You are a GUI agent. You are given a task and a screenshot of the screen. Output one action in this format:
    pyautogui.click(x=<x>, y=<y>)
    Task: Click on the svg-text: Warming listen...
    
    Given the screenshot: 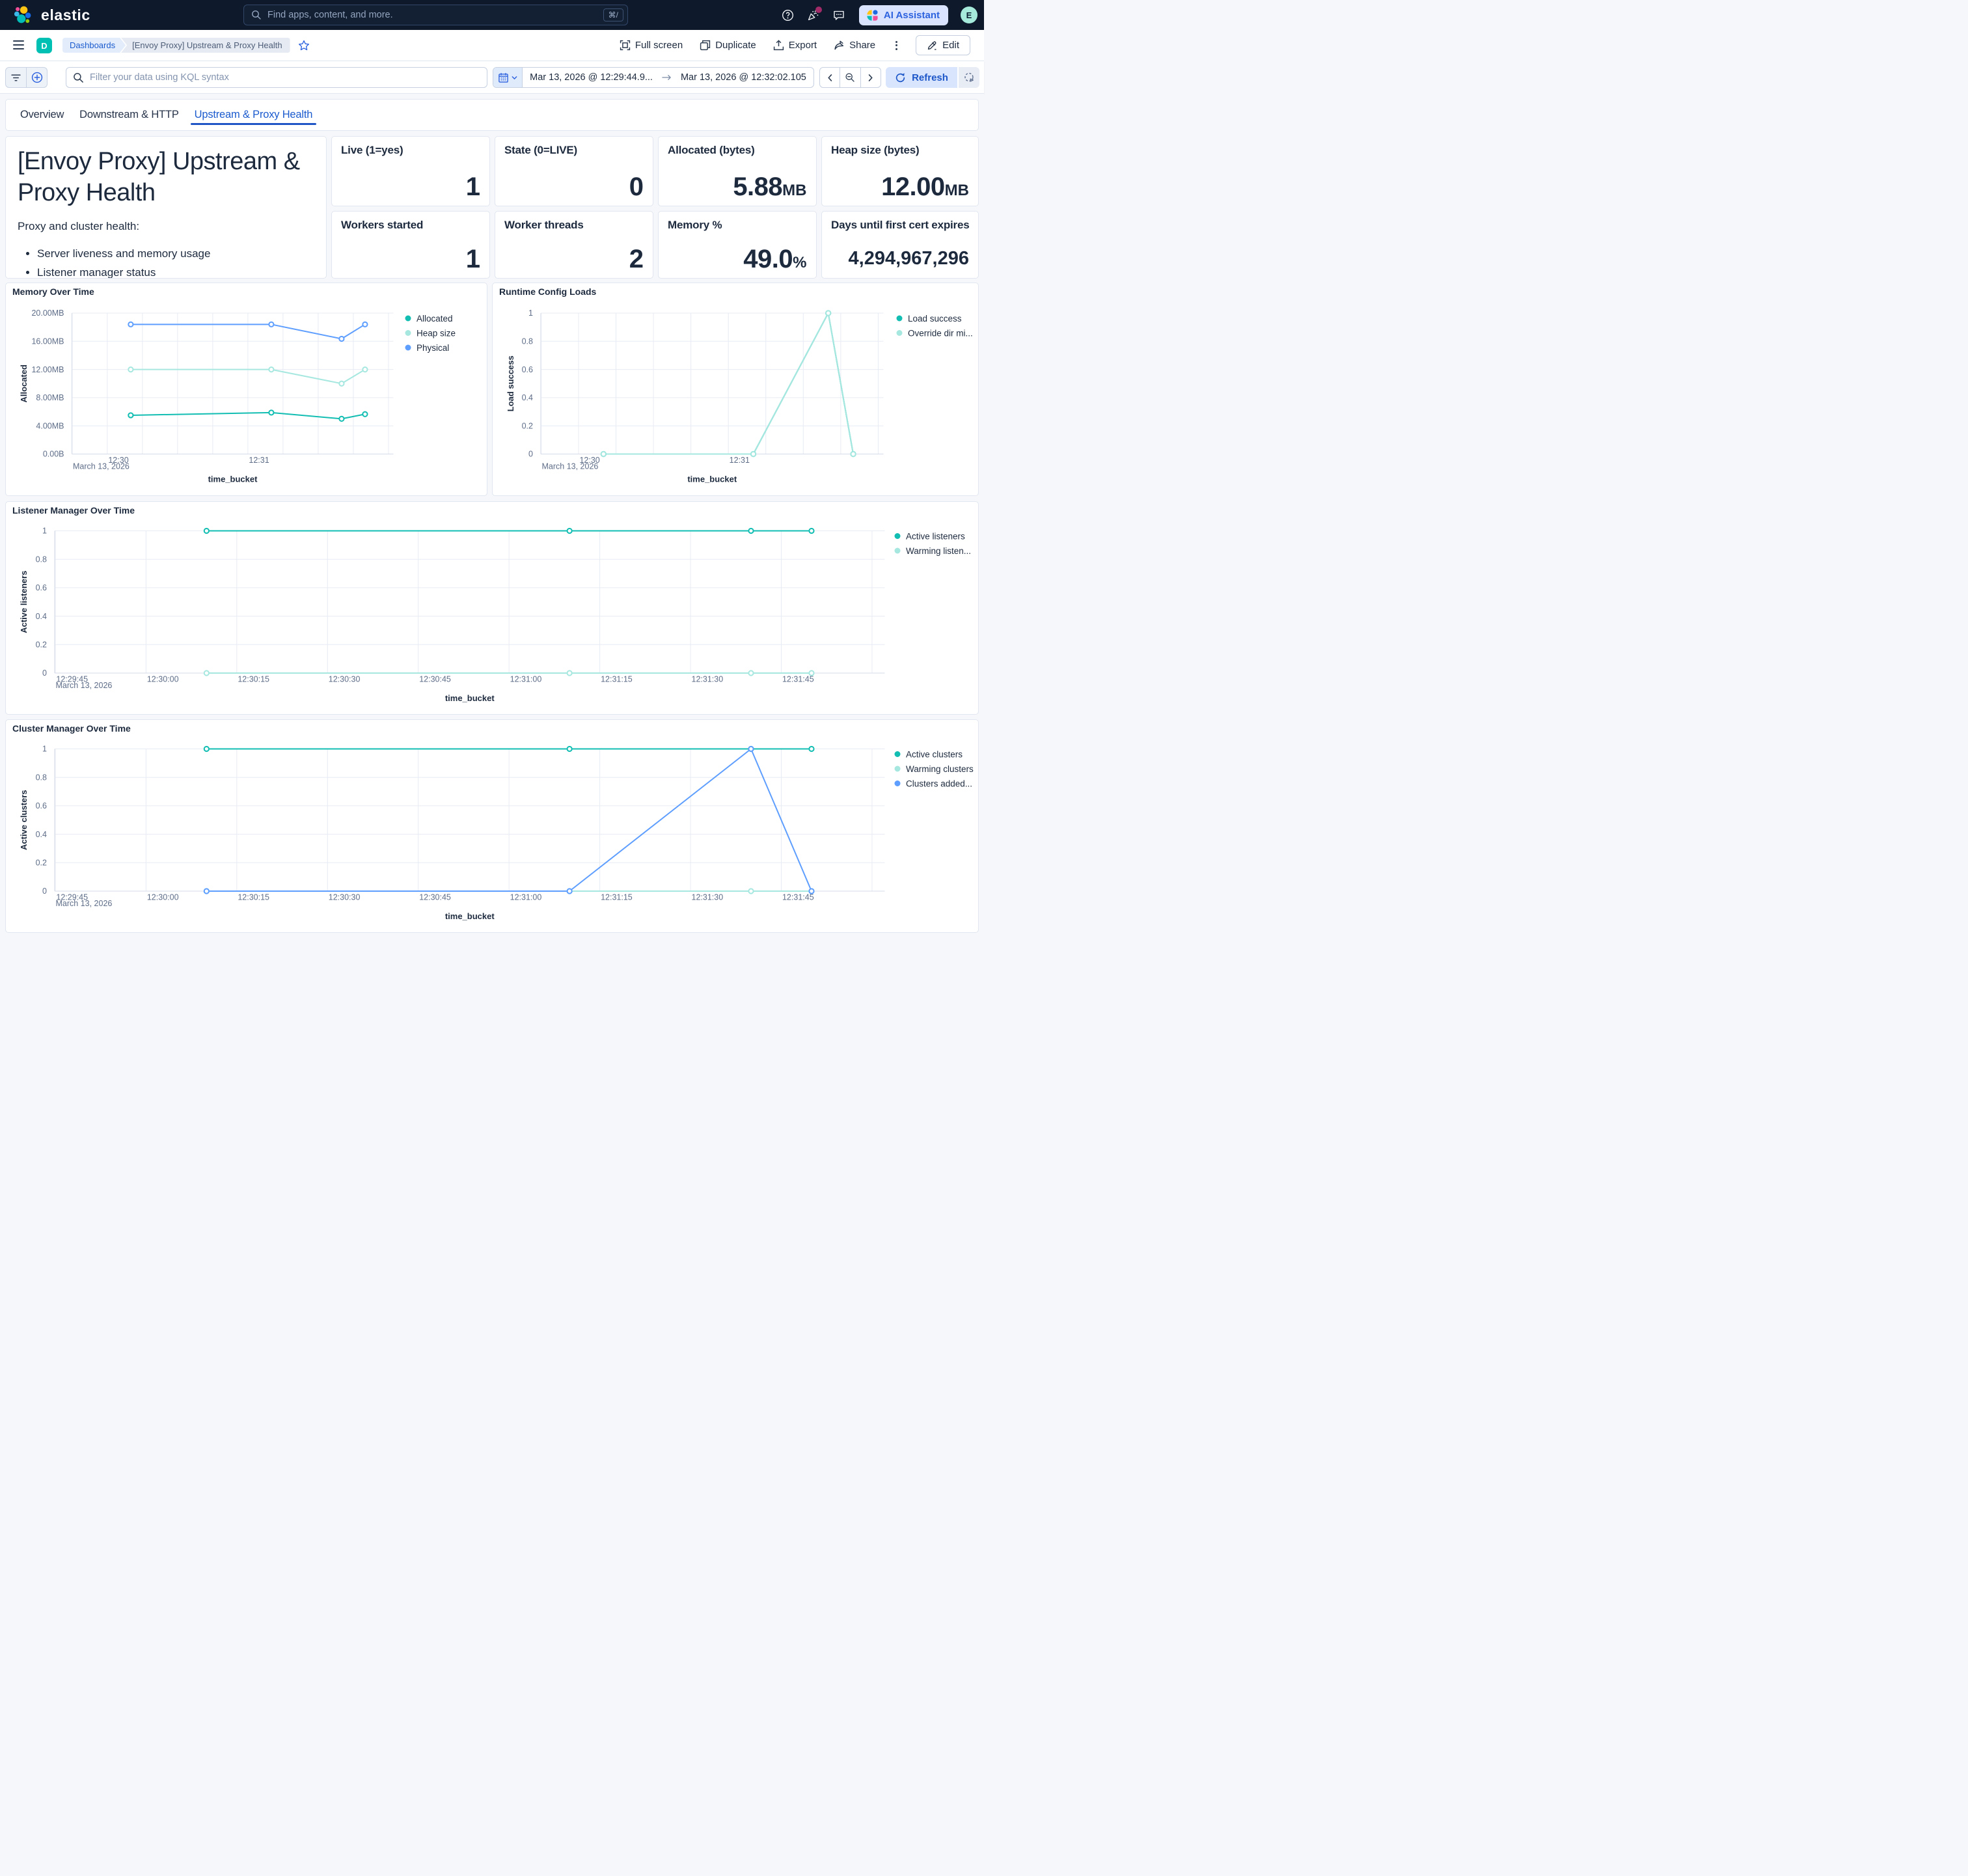 What is the action you would take?
    pyautogui.click(x=938, y=551)
    